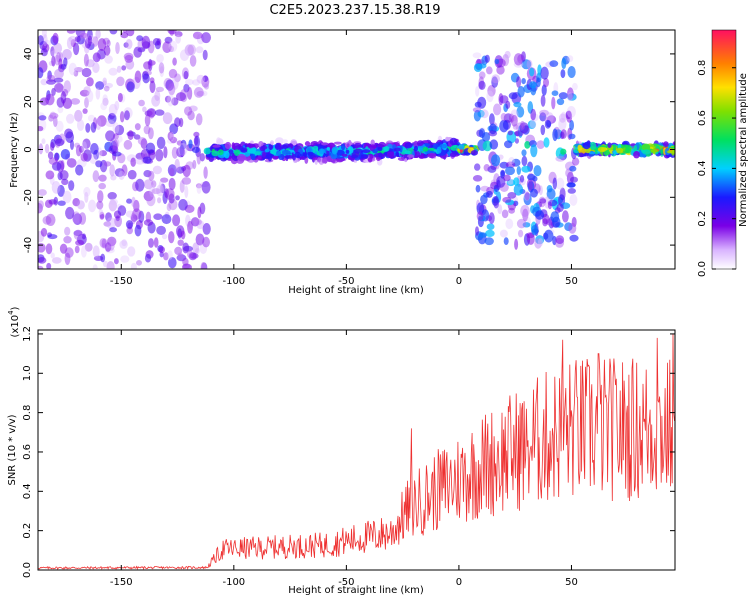  What do you see at coordinates (27, 373) in the screenshot?
I see `snr-y-tick-label: 1.0` at bounding box center [27, 373].